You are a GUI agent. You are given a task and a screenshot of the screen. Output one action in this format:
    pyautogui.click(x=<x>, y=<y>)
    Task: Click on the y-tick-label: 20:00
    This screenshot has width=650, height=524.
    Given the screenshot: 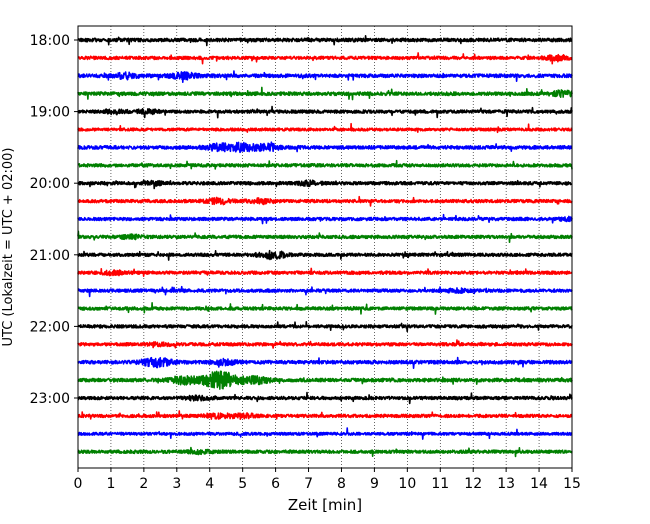 What is the action you would take?
    pyautogui.click(x=50, y=184)
    